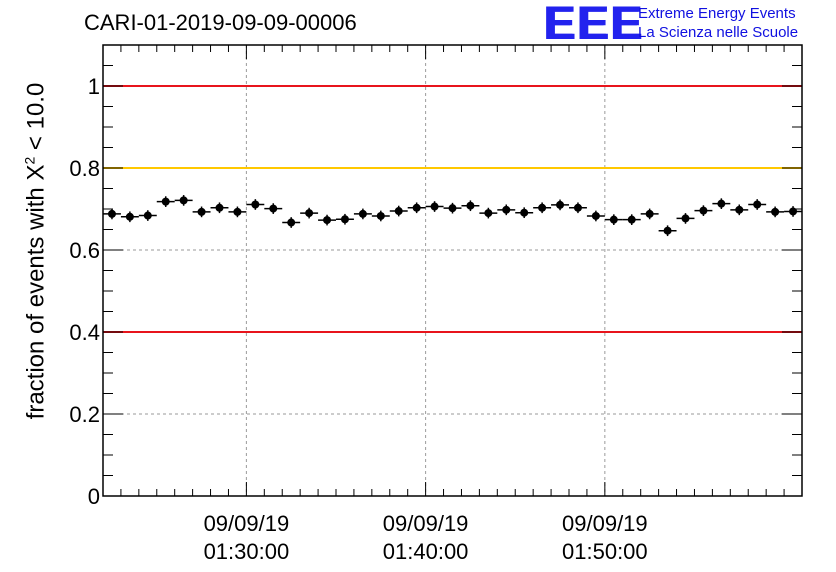  I want to click on chart-title: CARI-01-2019-09-09-00006, so click(220, 22).